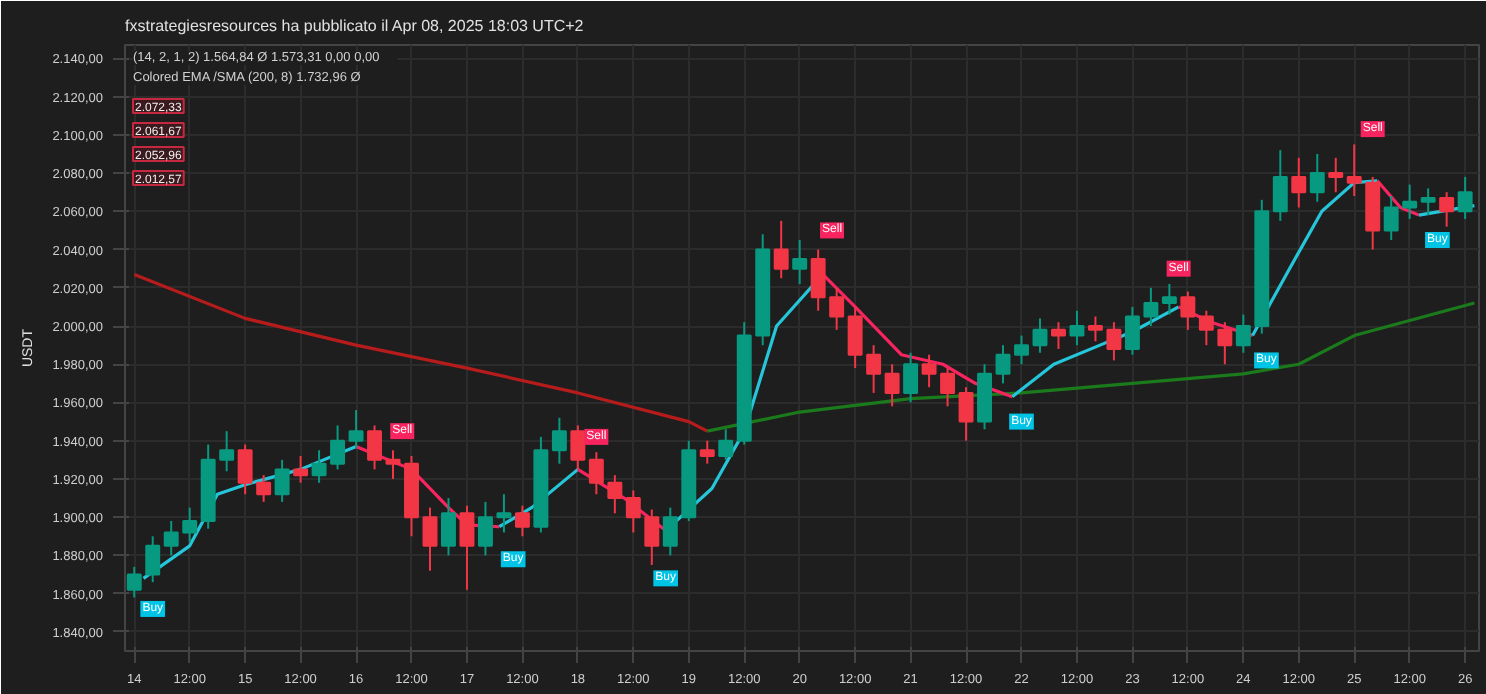  I want to click on chart-title: fxstrategiesresources ha pubblicato il Apr 08, 2025 18:03 UTC+2, so click(355, 26).